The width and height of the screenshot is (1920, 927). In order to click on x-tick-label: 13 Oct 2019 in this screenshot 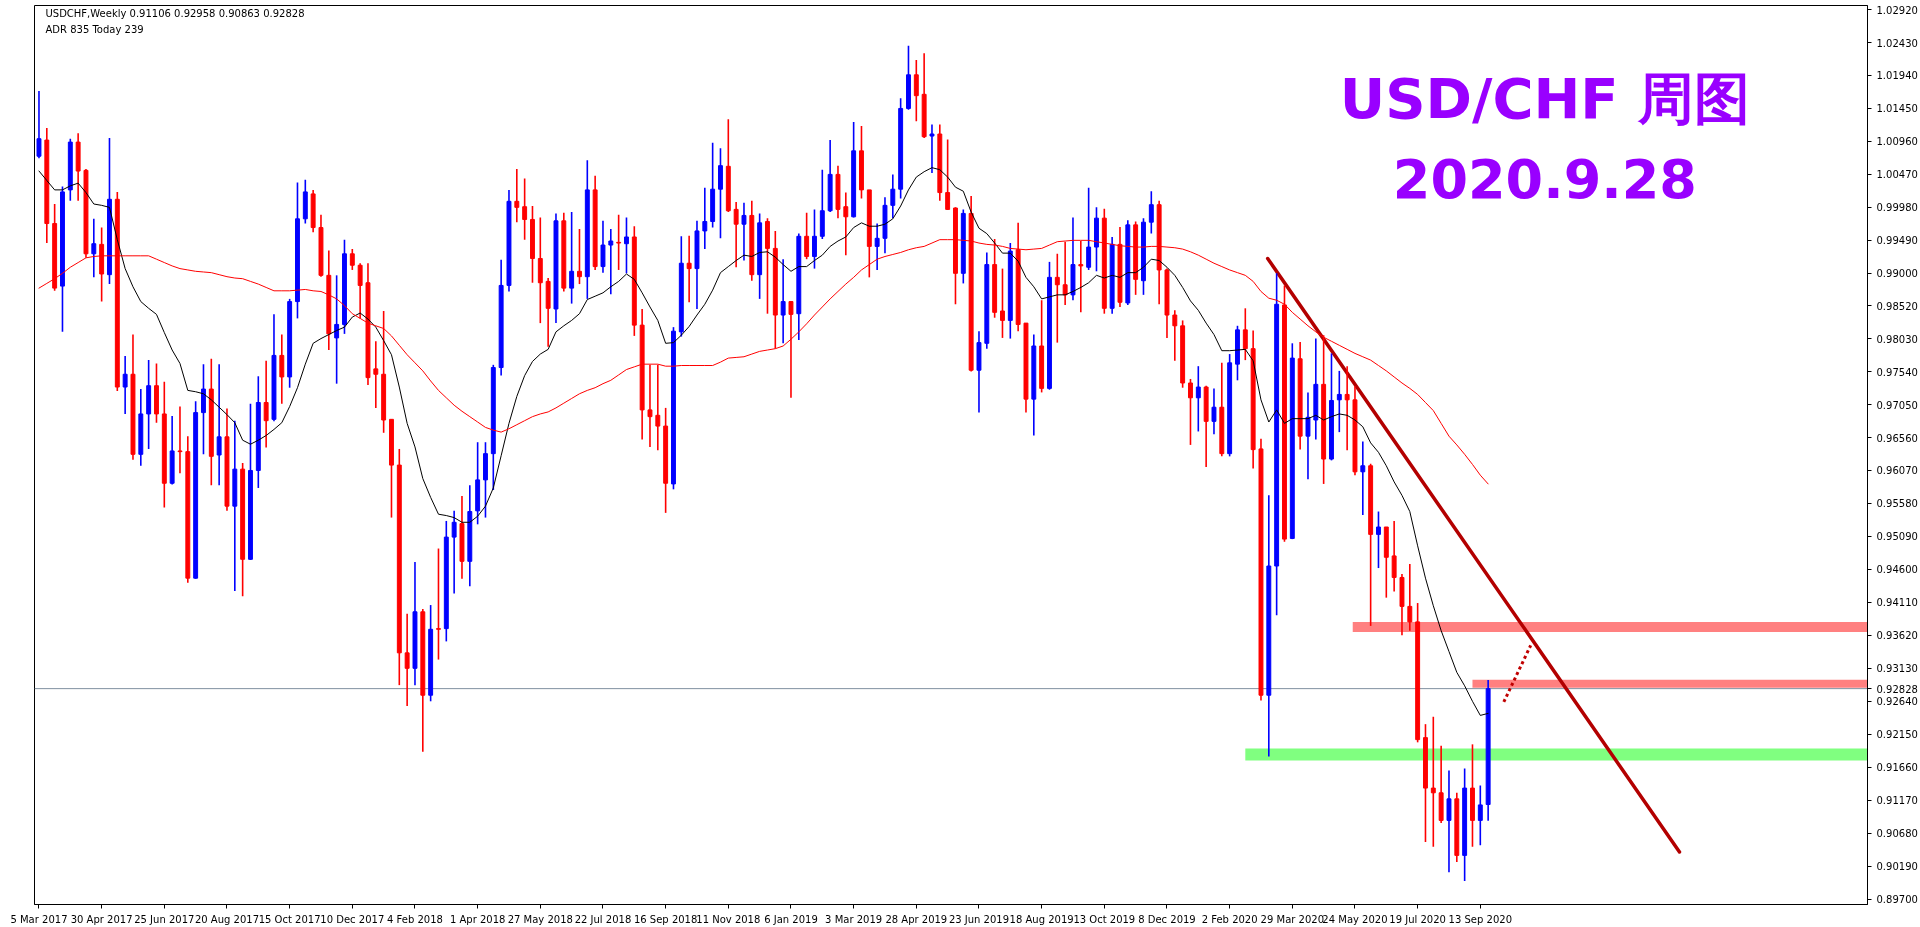, I will do `click(1104, 919)`.